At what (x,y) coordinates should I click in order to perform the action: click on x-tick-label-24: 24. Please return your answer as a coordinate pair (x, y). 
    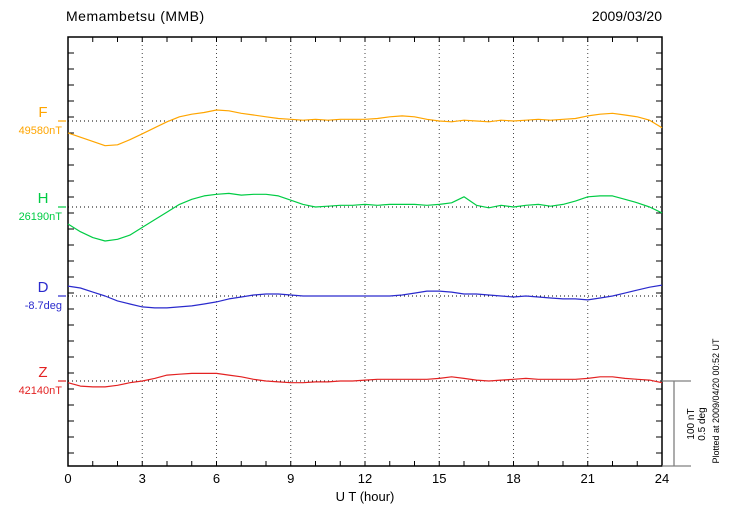
    Looking at the image, I should click on (662, 478).